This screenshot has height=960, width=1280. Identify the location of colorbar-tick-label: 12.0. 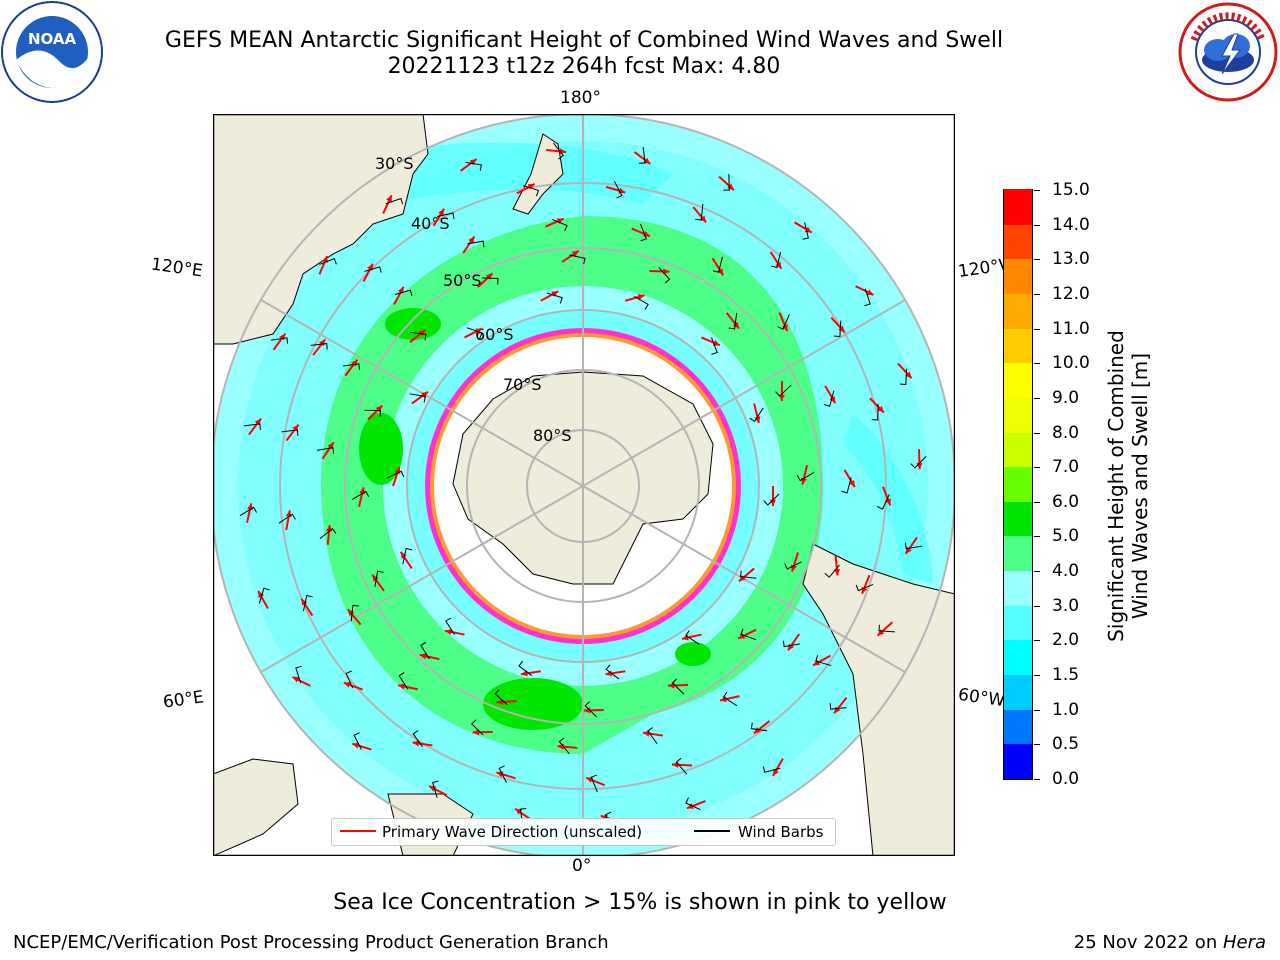
(1071, 293).